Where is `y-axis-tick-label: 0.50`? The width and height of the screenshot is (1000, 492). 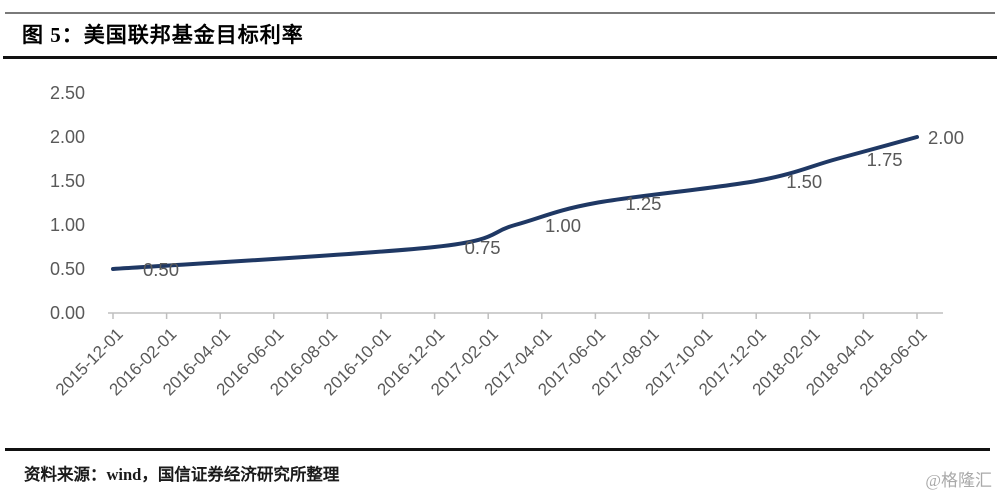 y-axis-tick-label: 0.50 is located at coordinates (67, 269).